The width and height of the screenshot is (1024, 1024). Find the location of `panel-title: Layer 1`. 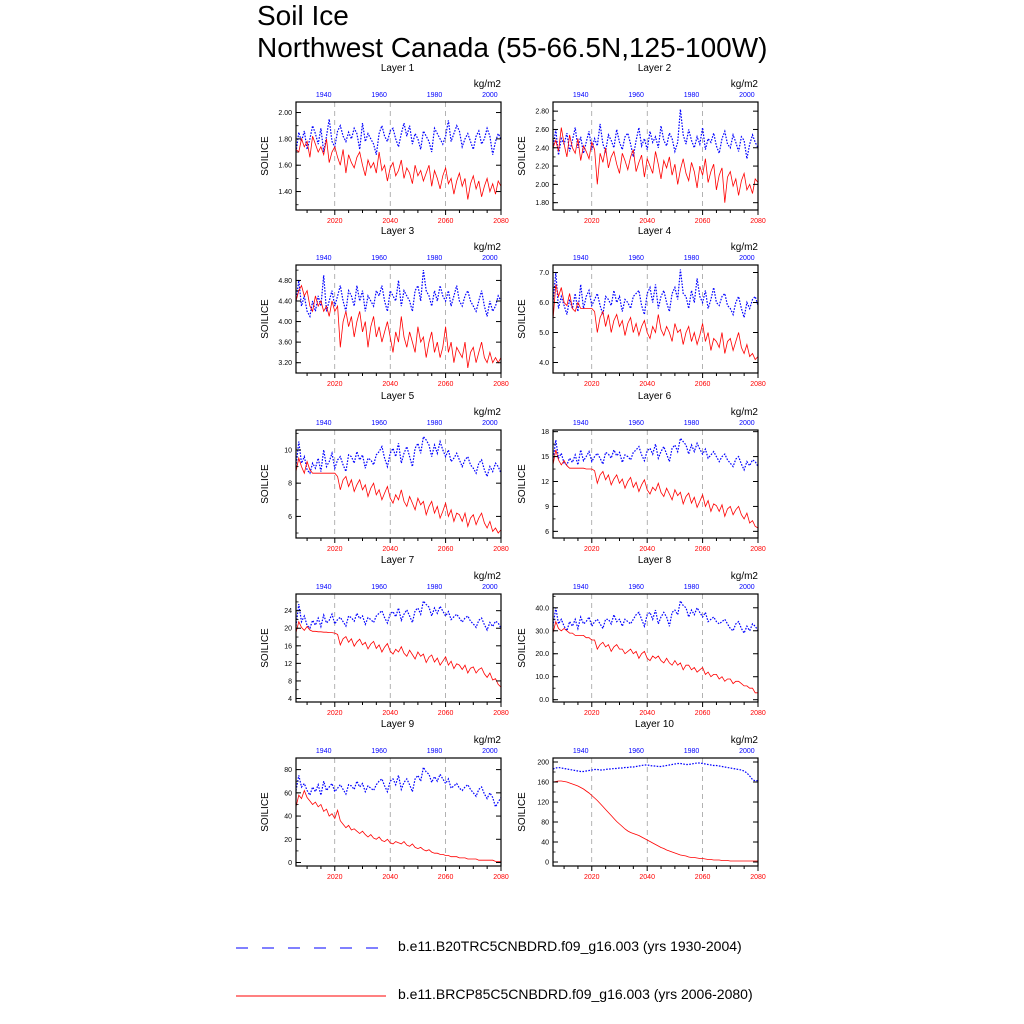

panel-title: Layer 1 is located at coordinates (398, 68).